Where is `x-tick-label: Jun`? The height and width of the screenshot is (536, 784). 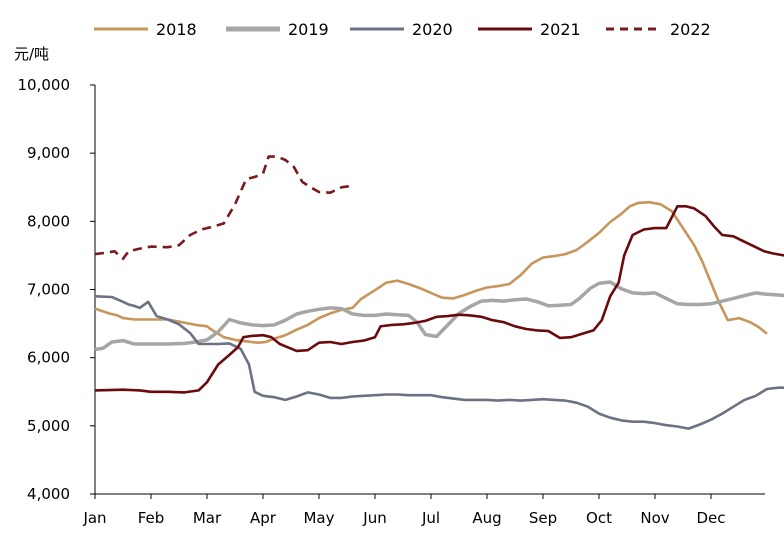
x-tick-label: Jun is located at coordinates (374, 518).